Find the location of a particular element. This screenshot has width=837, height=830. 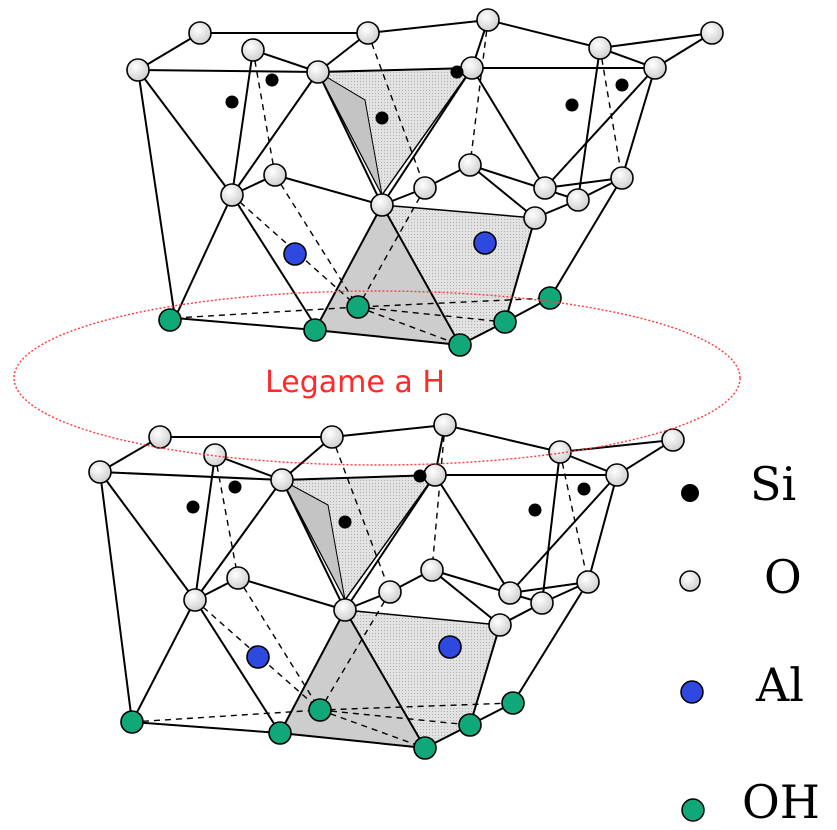

oh-group-icon is located at coordinates (693, 810).